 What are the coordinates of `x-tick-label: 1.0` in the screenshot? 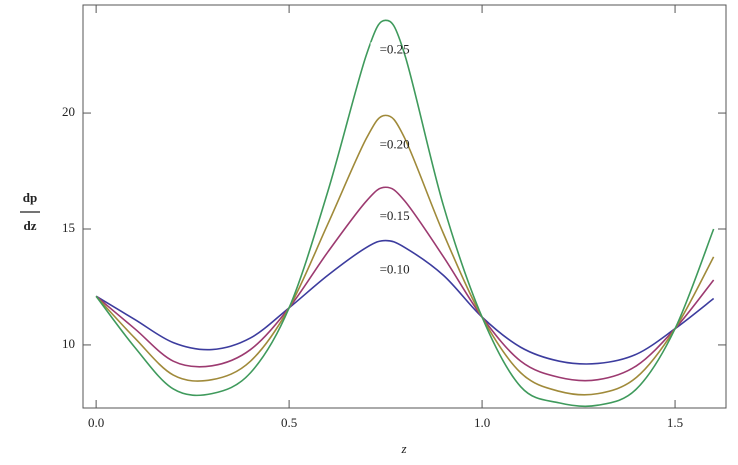 It's located at (482, 422).